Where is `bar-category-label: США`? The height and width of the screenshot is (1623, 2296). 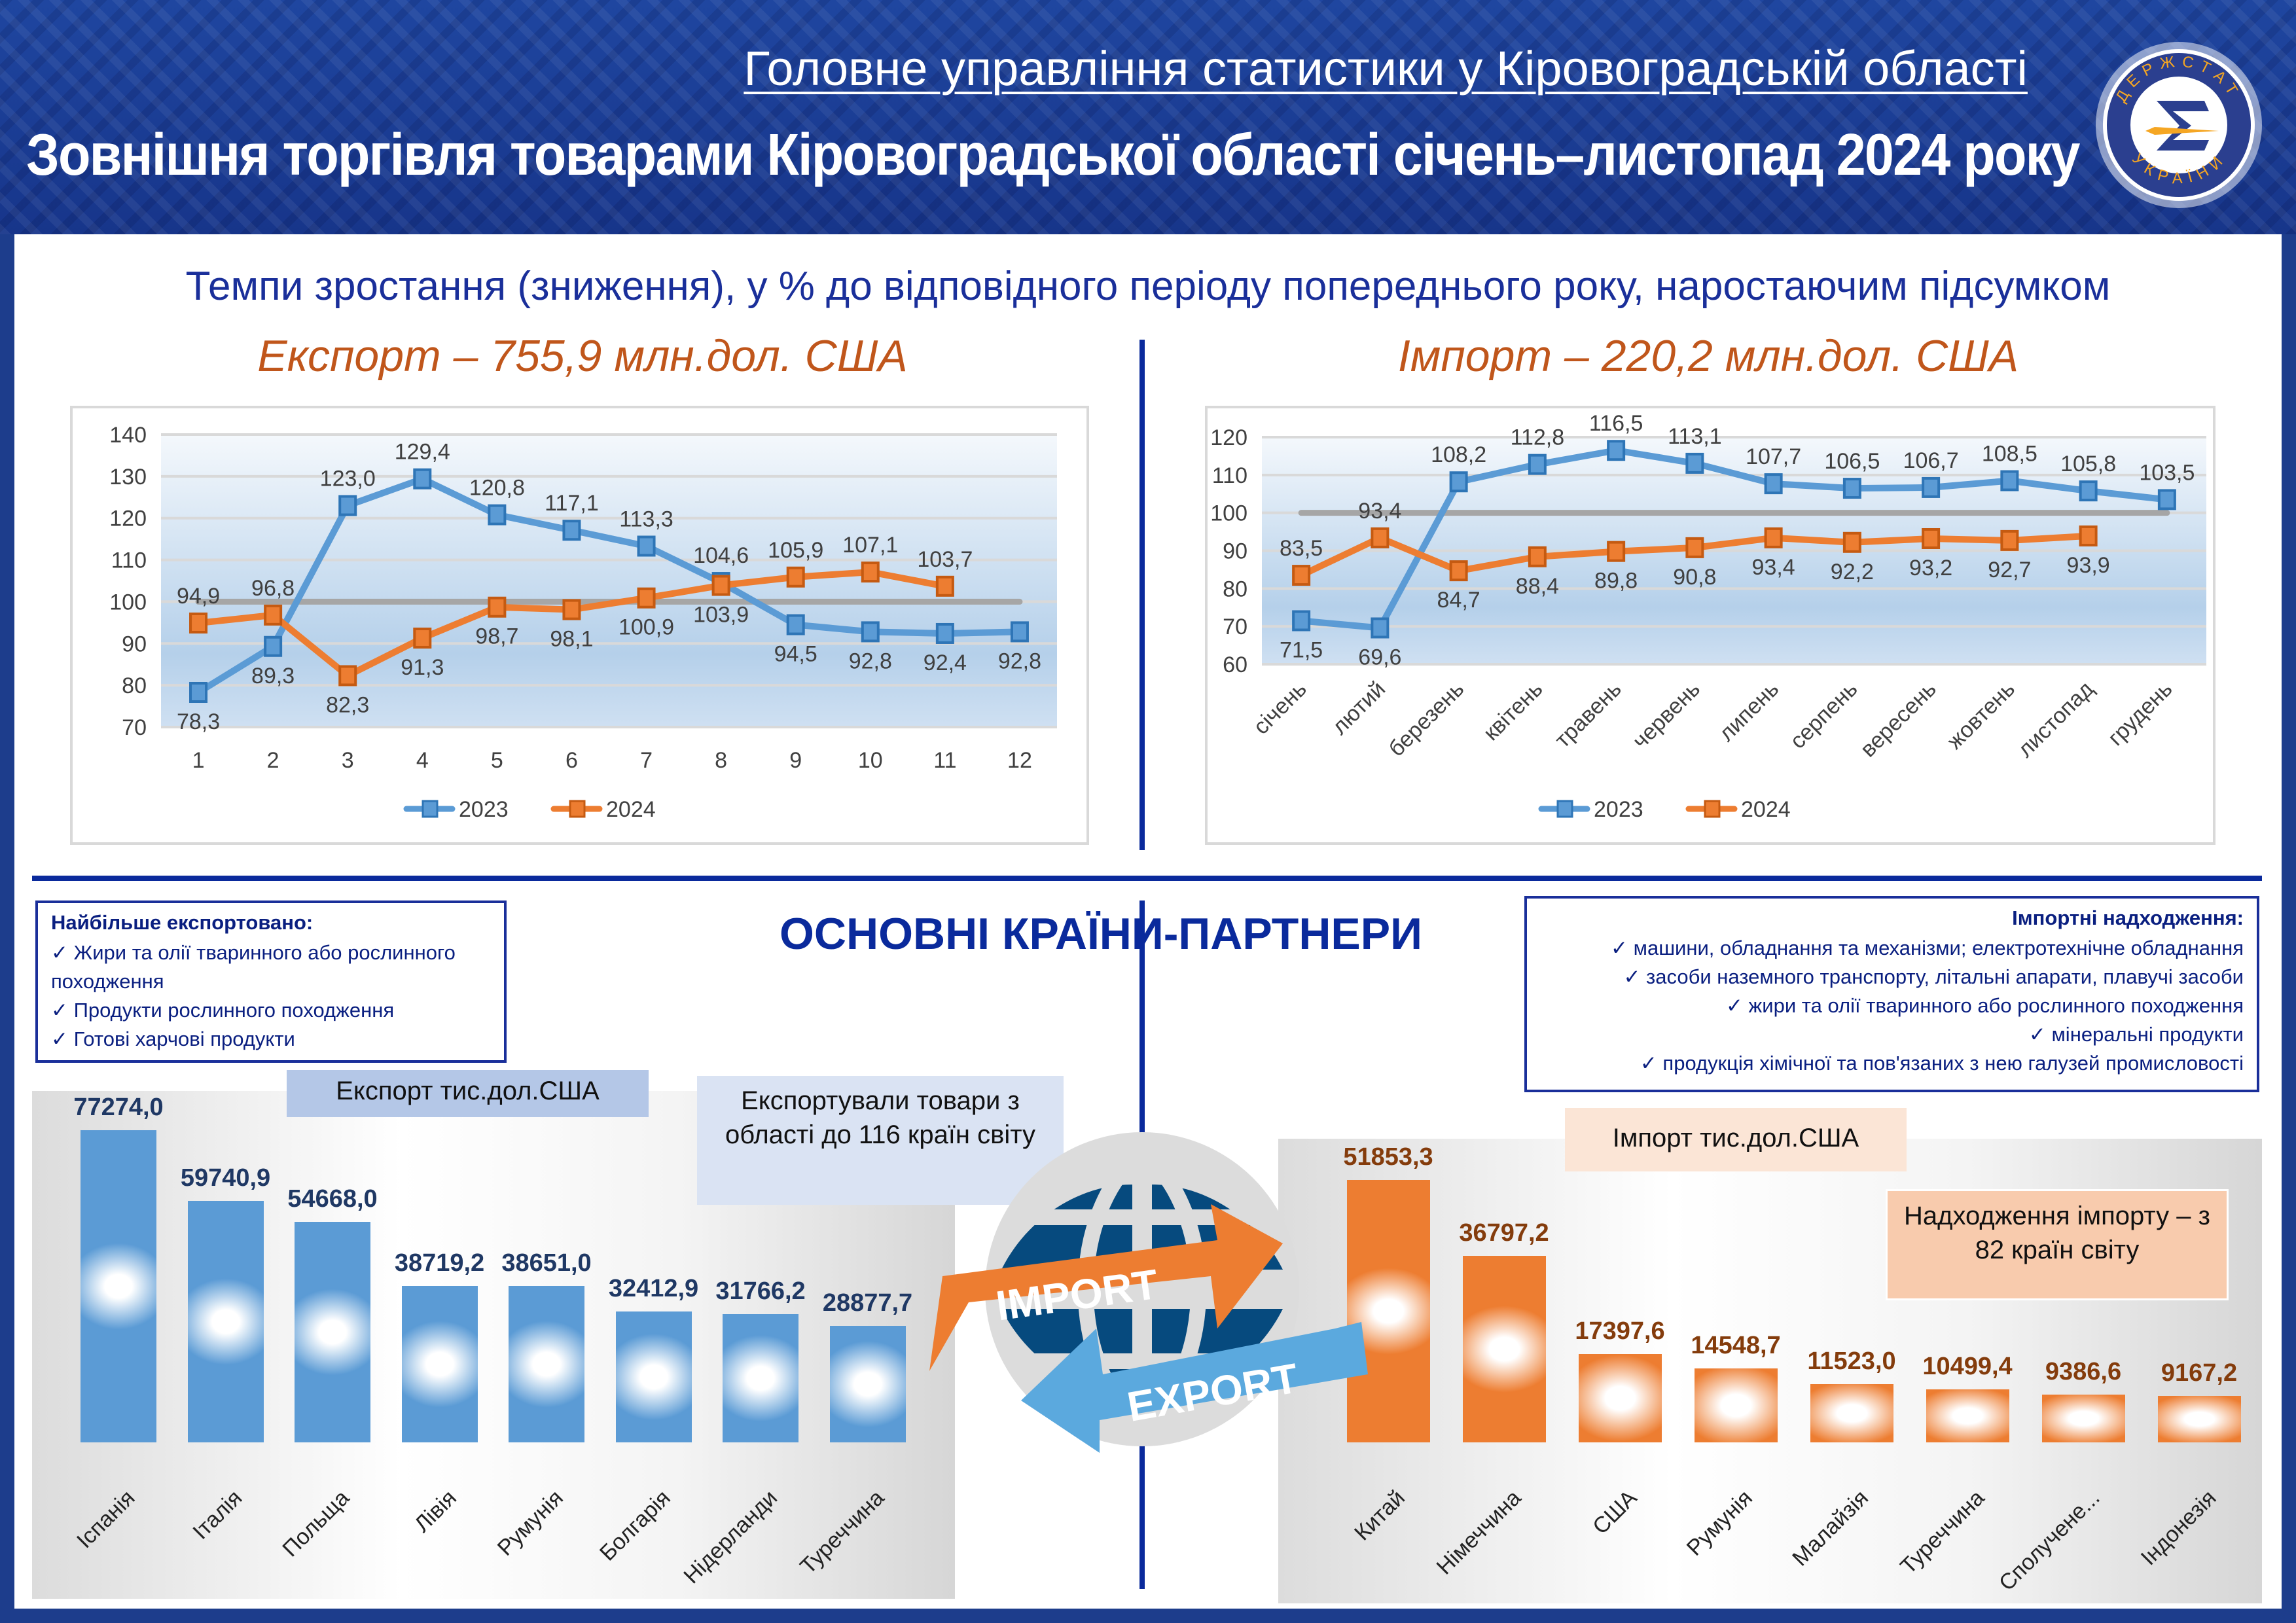
bar-category-label: США is located at coordinates (1614, 1512).